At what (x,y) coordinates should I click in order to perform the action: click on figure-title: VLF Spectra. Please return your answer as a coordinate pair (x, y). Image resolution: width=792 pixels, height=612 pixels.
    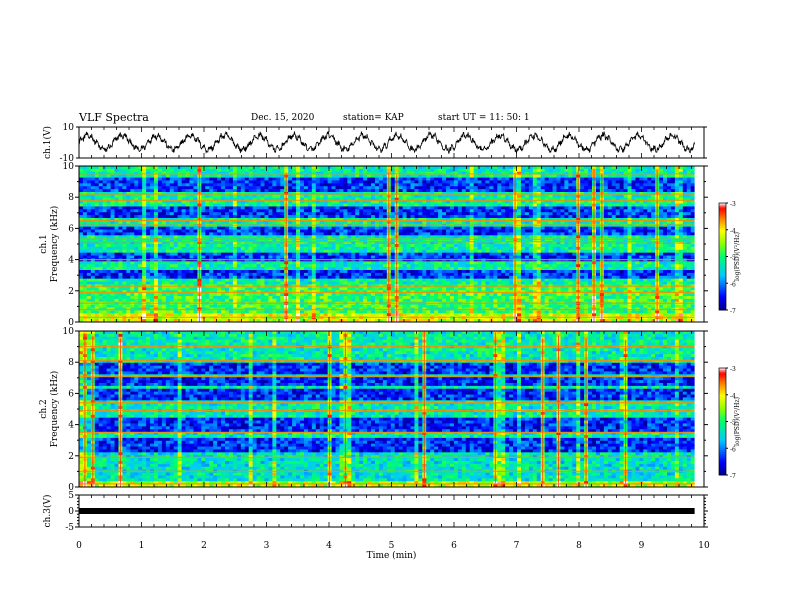
    Looking at the image, I should click on (114, 117).